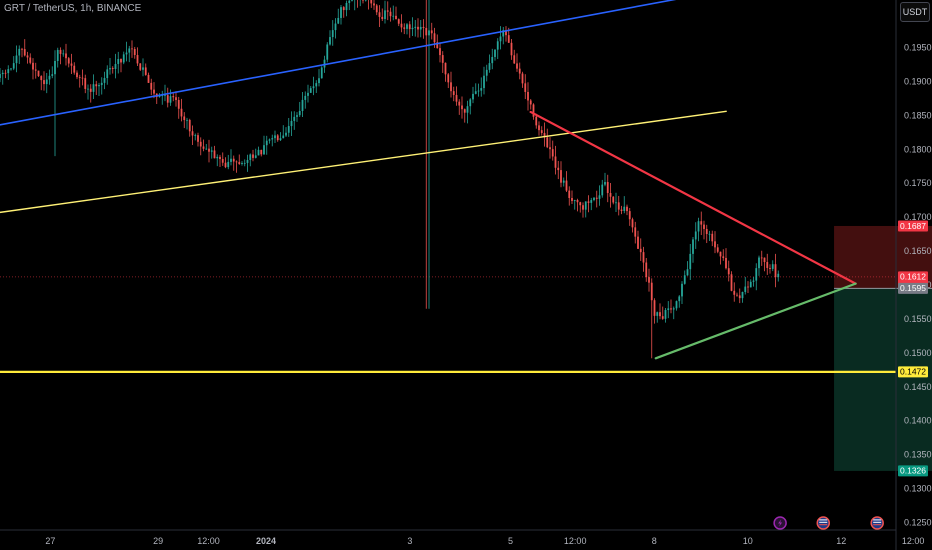 The image size is (932, 550). Describe the element at coordinates (883, 379) in the screenshot. I see `take-profit-zone` at that location.